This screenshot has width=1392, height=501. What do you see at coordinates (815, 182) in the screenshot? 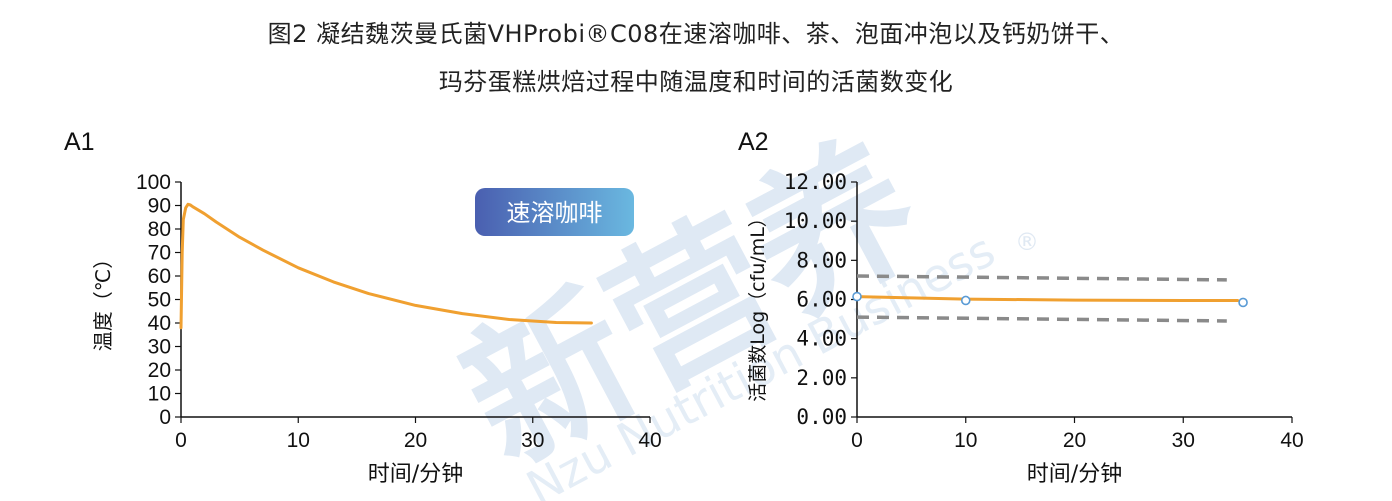
I see `y-tick-label: 12.00` at bounding box center [815, 182].